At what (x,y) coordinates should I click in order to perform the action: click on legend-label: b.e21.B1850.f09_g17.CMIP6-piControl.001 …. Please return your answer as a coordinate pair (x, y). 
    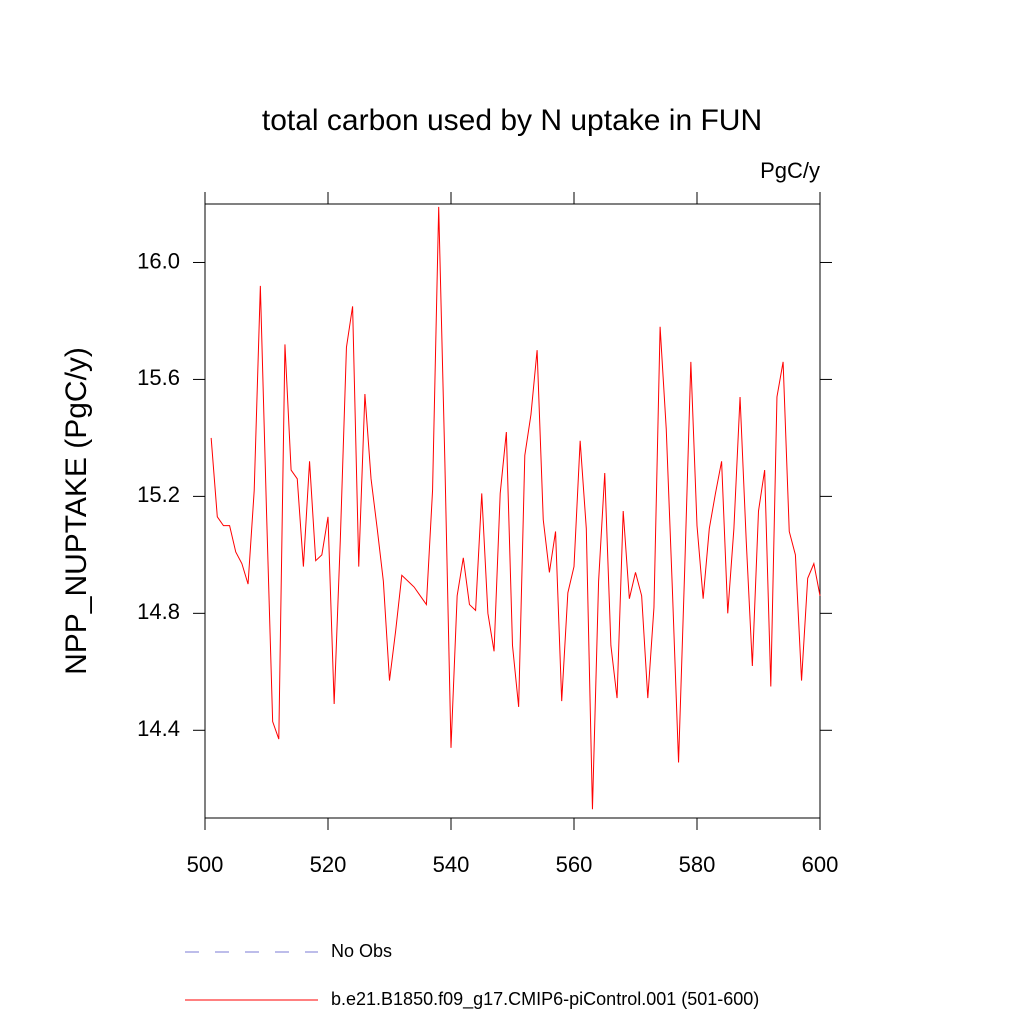
    Looking at the image, I should click on (545, 999).